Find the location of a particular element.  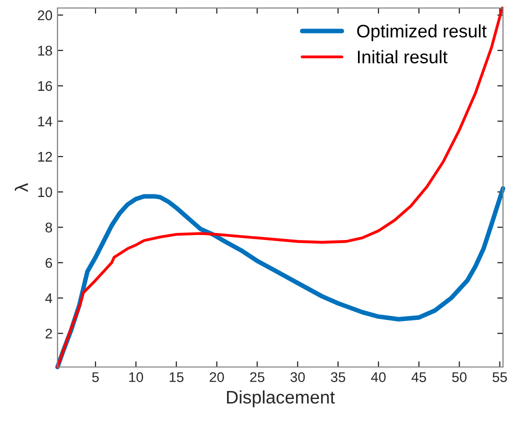

x-tick-label: 20 is located at coordinates (217, 377).